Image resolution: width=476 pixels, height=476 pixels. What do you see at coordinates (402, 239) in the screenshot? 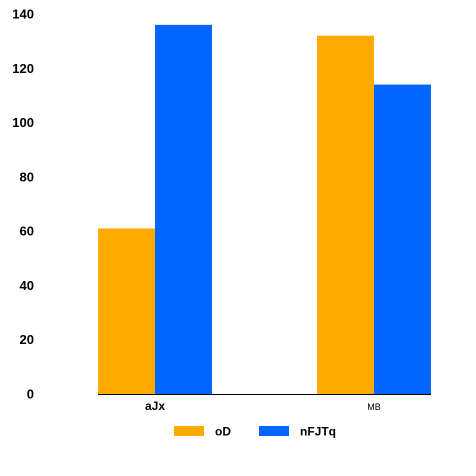
I see `bar-nFJTq-MB` at bounding box center [402, 239].